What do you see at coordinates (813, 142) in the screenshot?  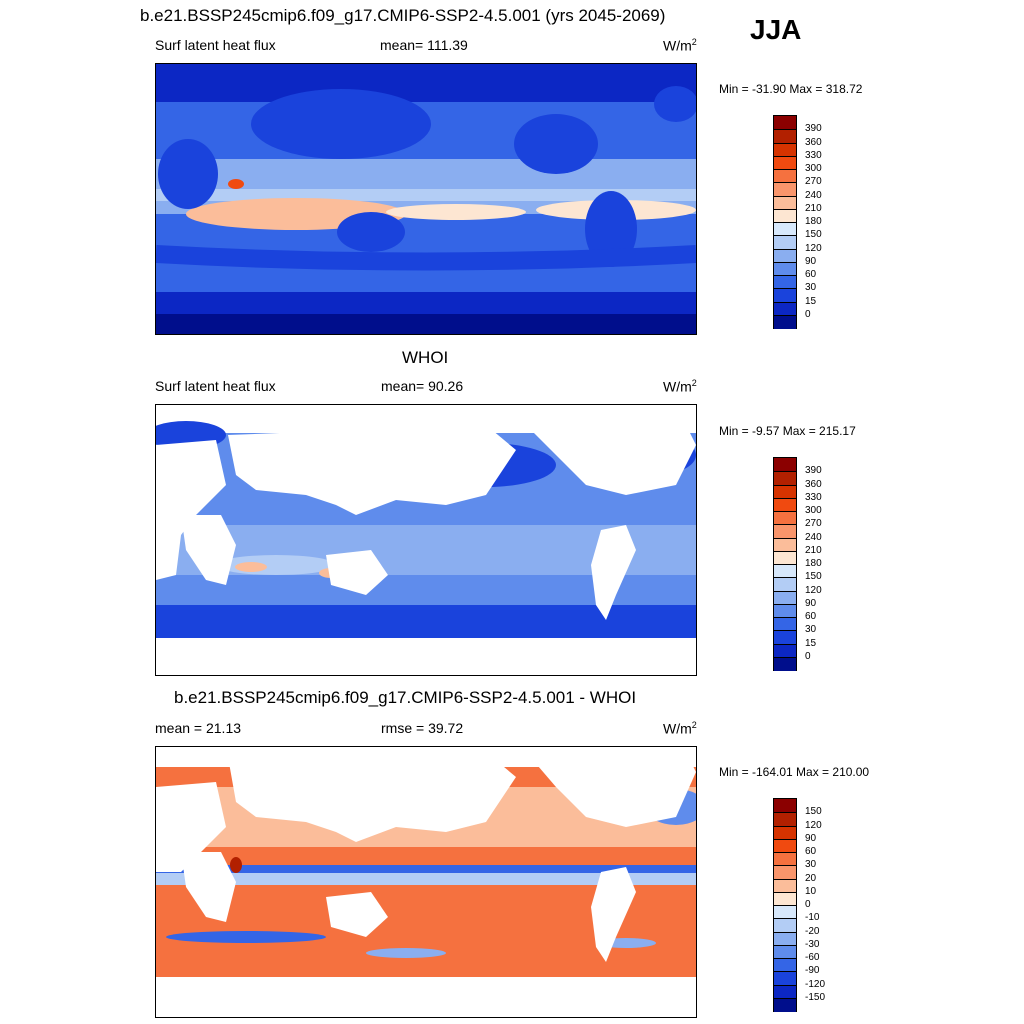 I see `colorbar-tick-label: 360` at bounding box center [813, 142].